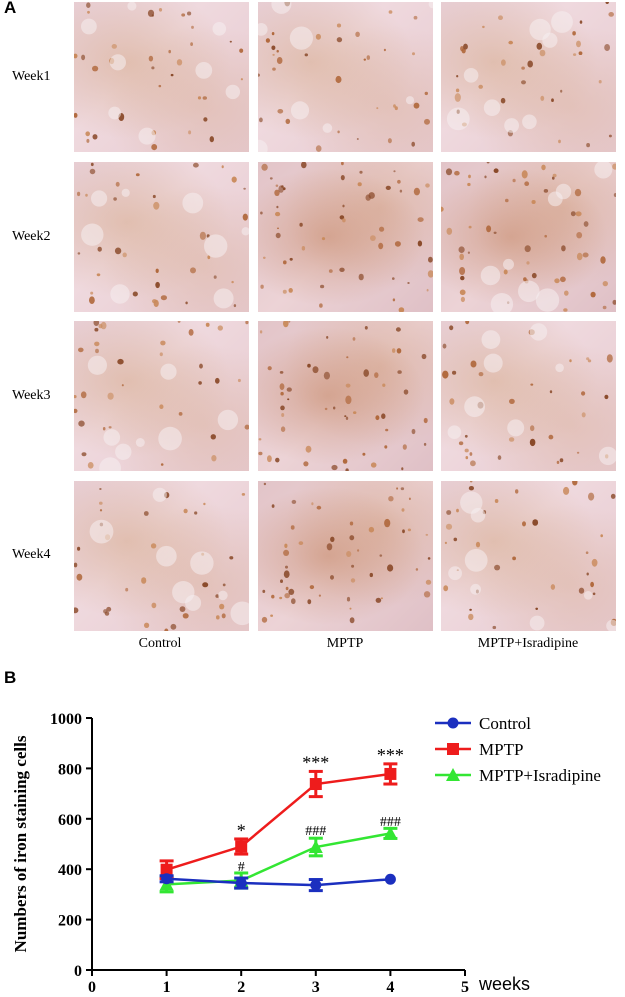 This screenshot has width=625, height=997. I want to click on micrograph-week3-mptp, so click(345, 396).